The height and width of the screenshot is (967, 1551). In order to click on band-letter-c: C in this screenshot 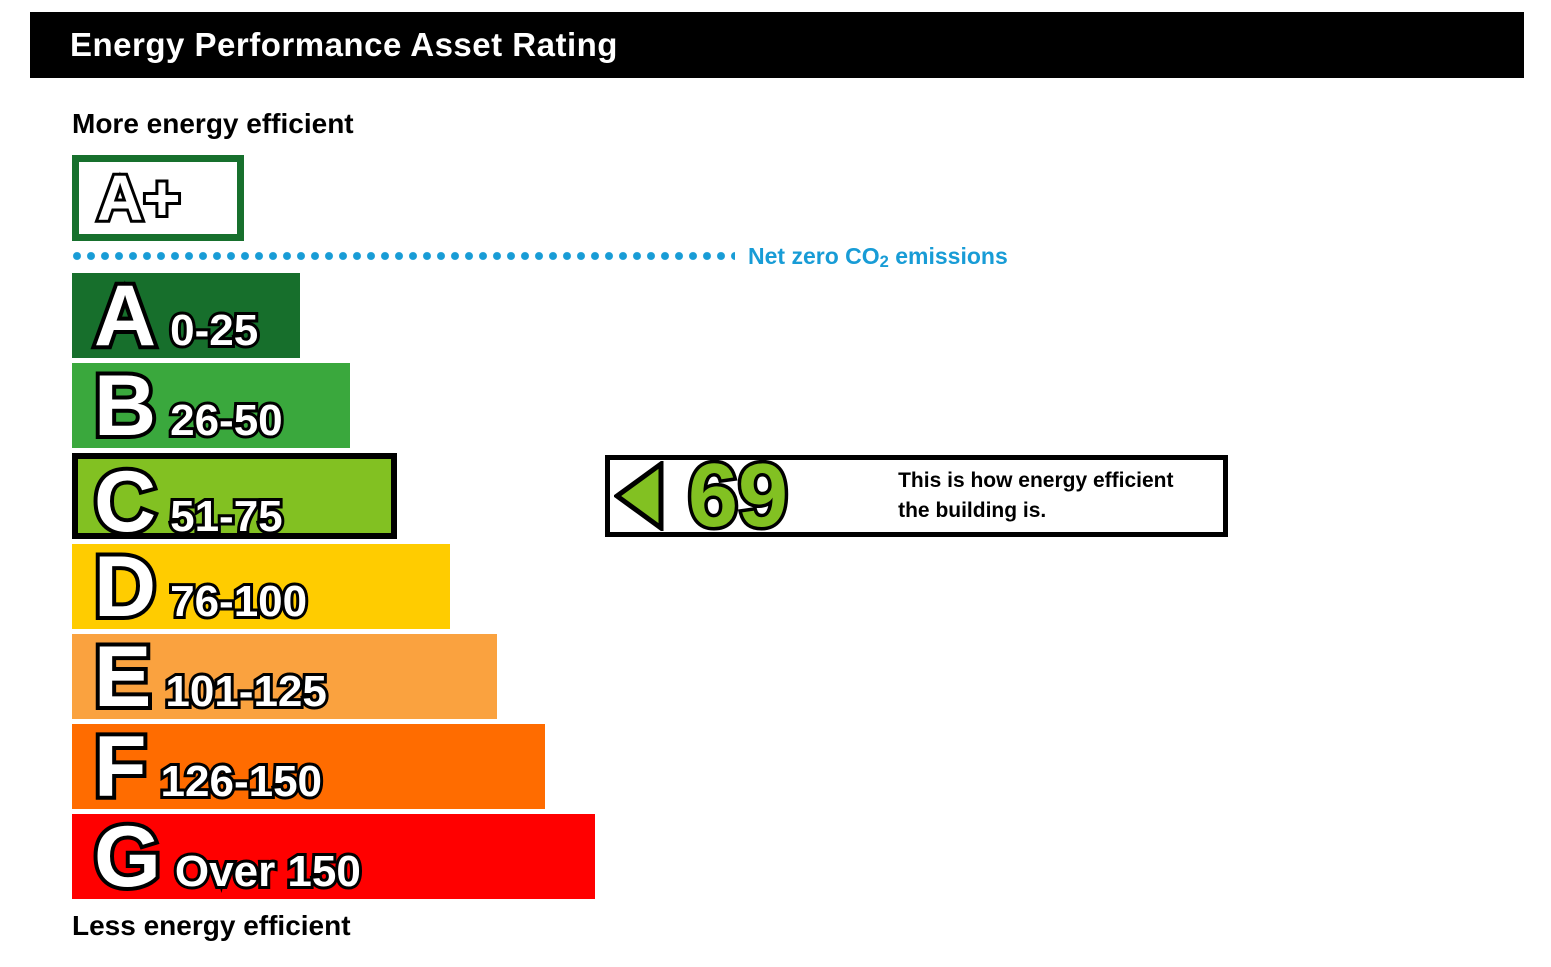, I will do `click(125, 502)`.